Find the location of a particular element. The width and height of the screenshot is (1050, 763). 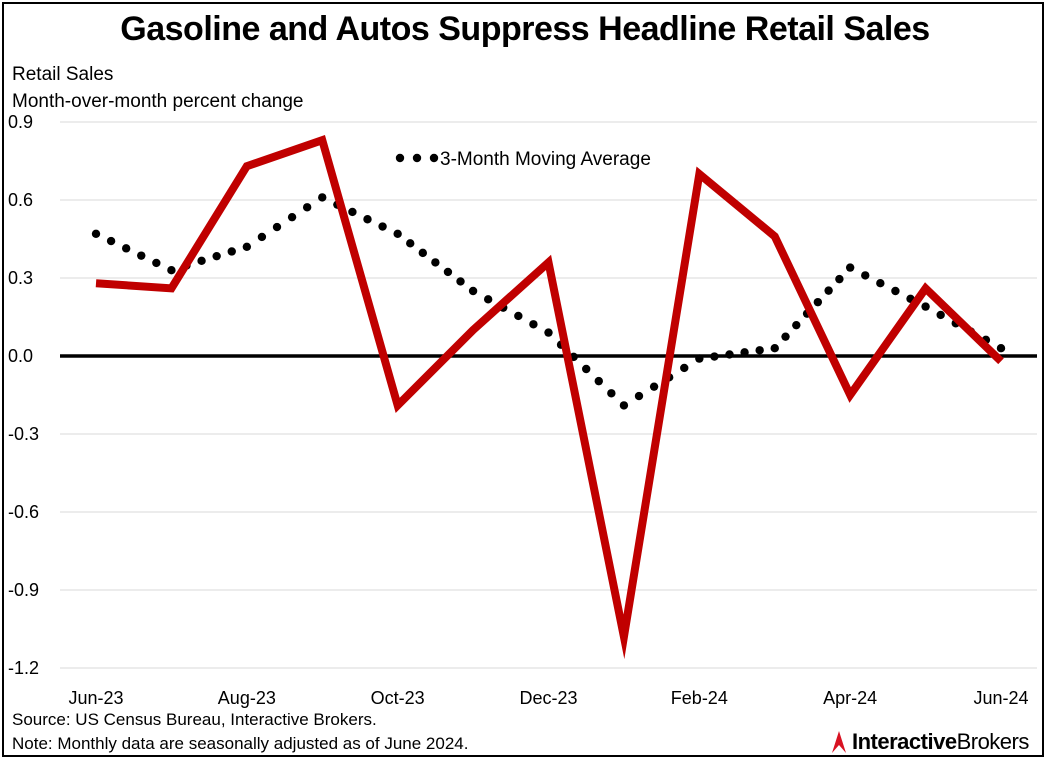

logo-text-brokers: Brokers is located at coordinates (993, 741).